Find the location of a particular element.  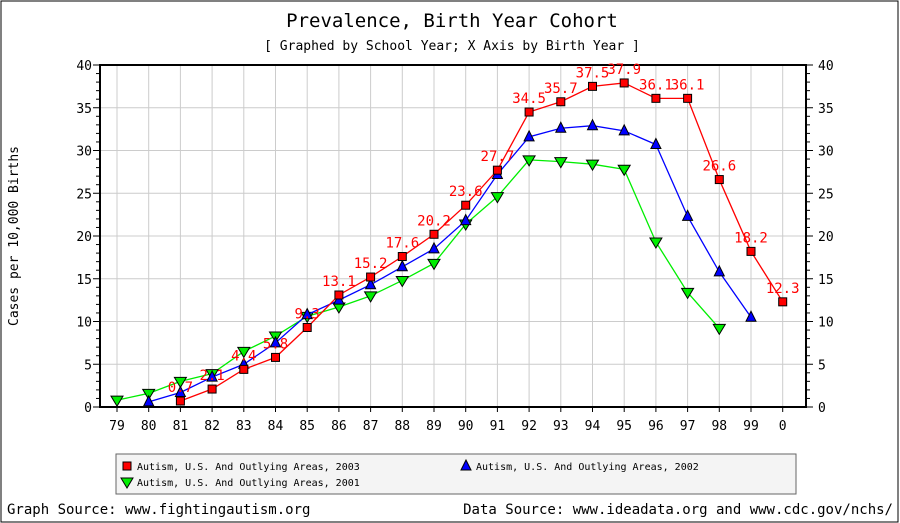

y-tick-label-right: 5 is located at coordinates (822, 365).